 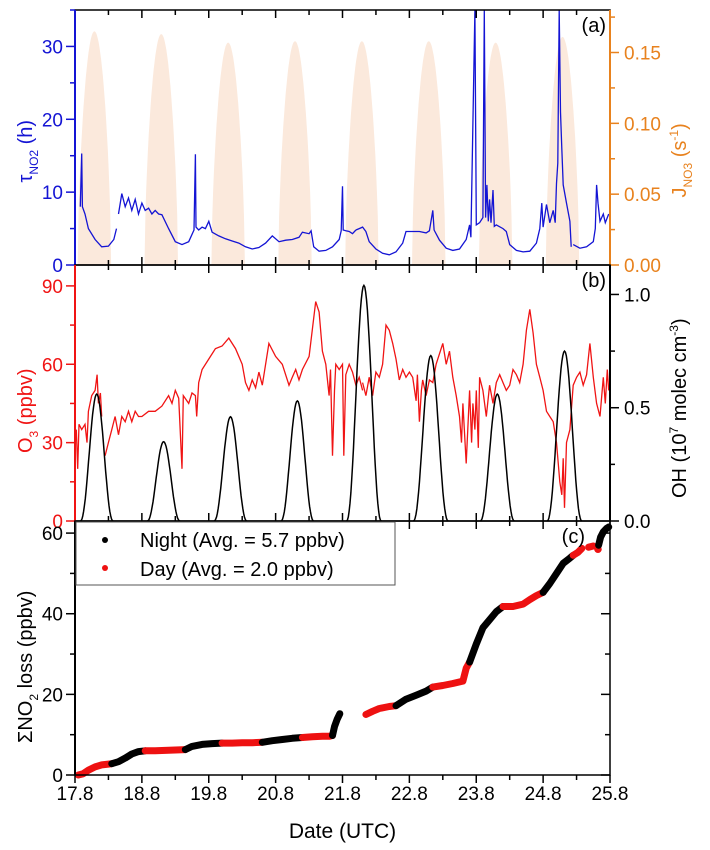 I want to click on legend-box, so click(x=235, y=553).